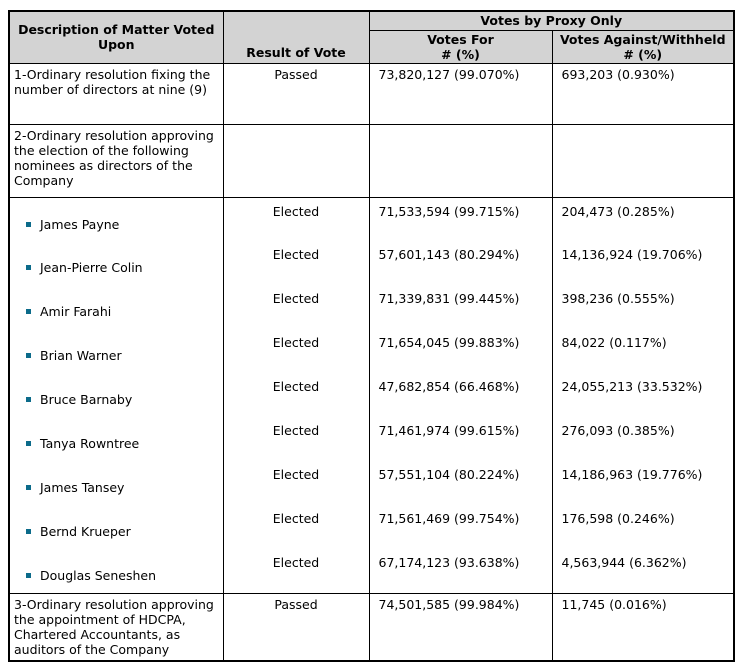 Image resolution: width=739 pixels, height=668 pixels. What do you see at coordinates (460, 93) in the screenshot?
I see `matter-votes-for: 73,820,127 (99.070%)` at bounding box center [460, 93].